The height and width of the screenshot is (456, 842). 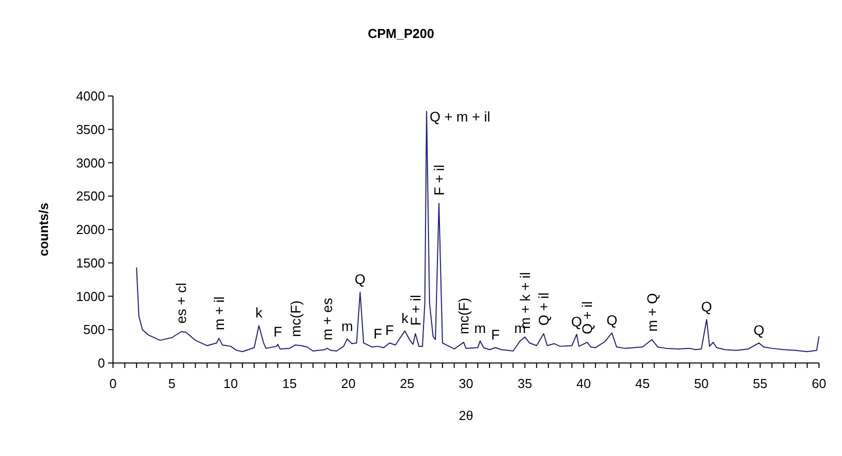 What do you see at coordinates (43, 229) in the screenshot?
I see `y-axis-title: counts/s` at bounding box center [43, 229].